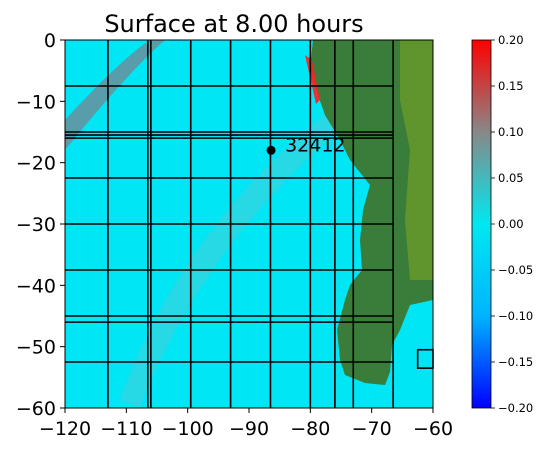  What do you see at coordinates (372, 429) in the screenshot?
I see `x-tick-label: −70` at bounding box center [372, 429].